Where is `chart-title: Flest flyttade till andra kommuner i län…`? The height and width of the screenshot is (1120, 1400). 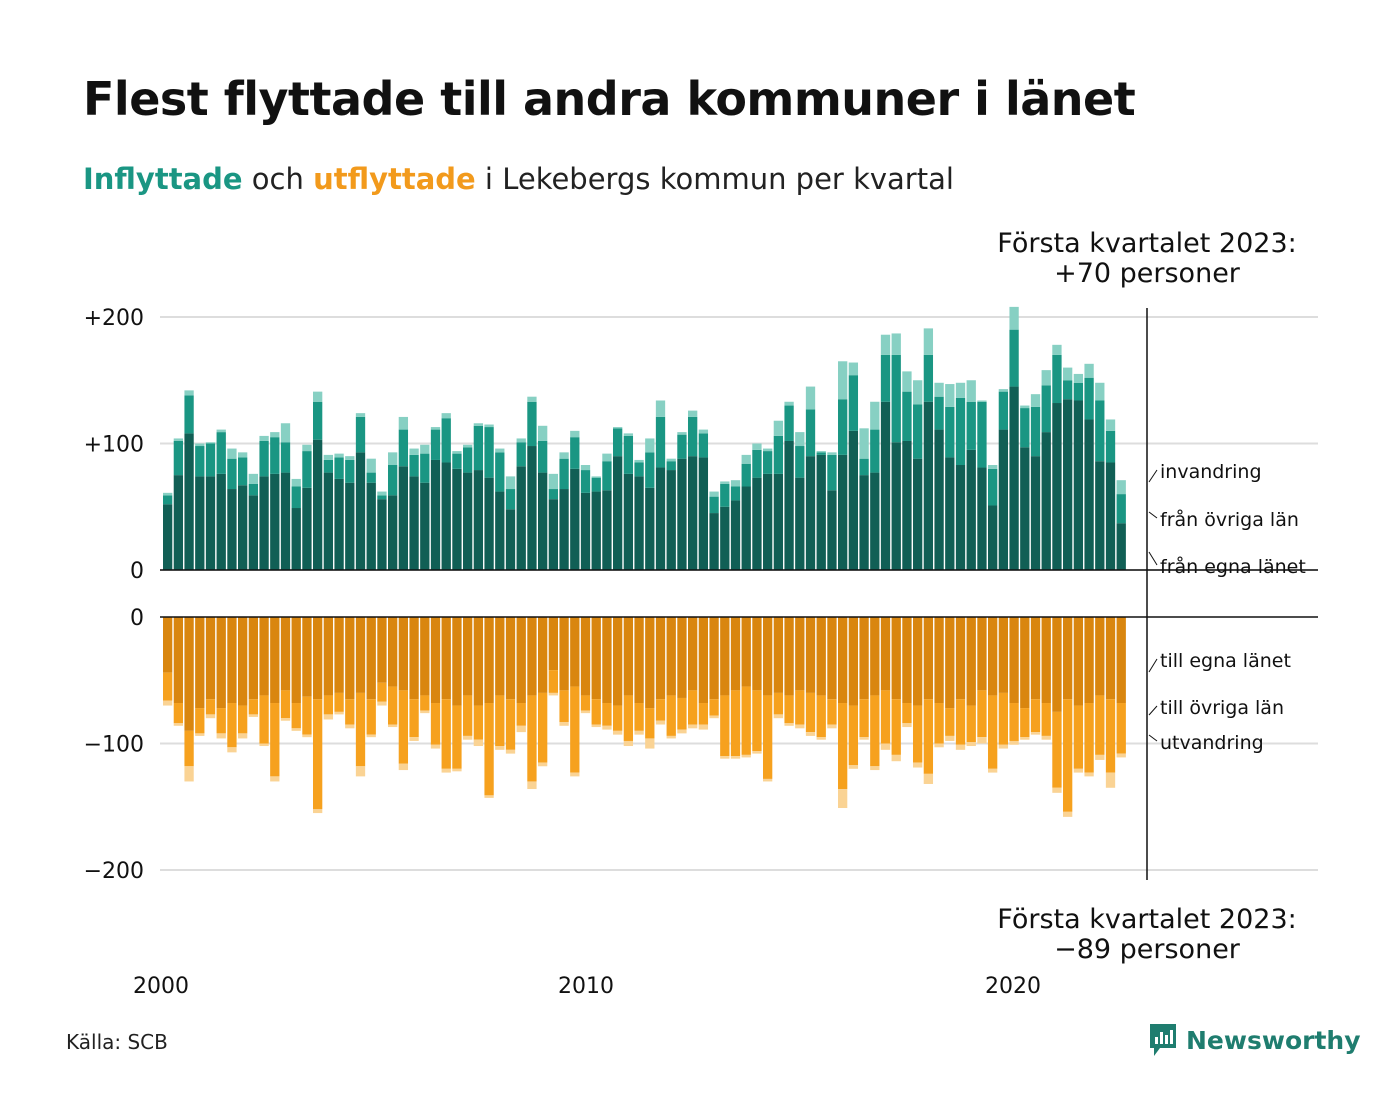 chart-title: Flest flyttade till andra kommuner i län… is located at coordinates (609, 99).